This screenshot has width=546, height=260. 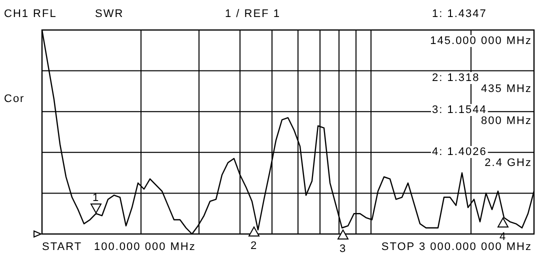 I want to click on annotation: 1, so click(x=96, y=198).